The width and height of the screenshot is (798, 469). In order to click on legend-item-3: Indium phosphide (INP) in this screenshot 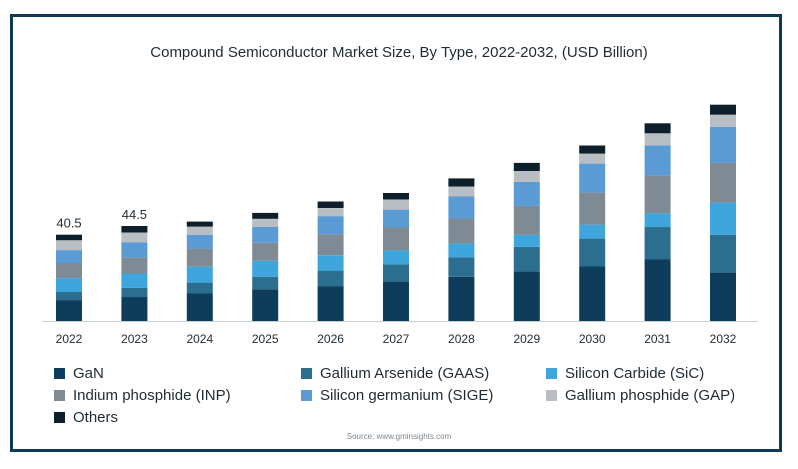, I will do `click(142, 396)`.